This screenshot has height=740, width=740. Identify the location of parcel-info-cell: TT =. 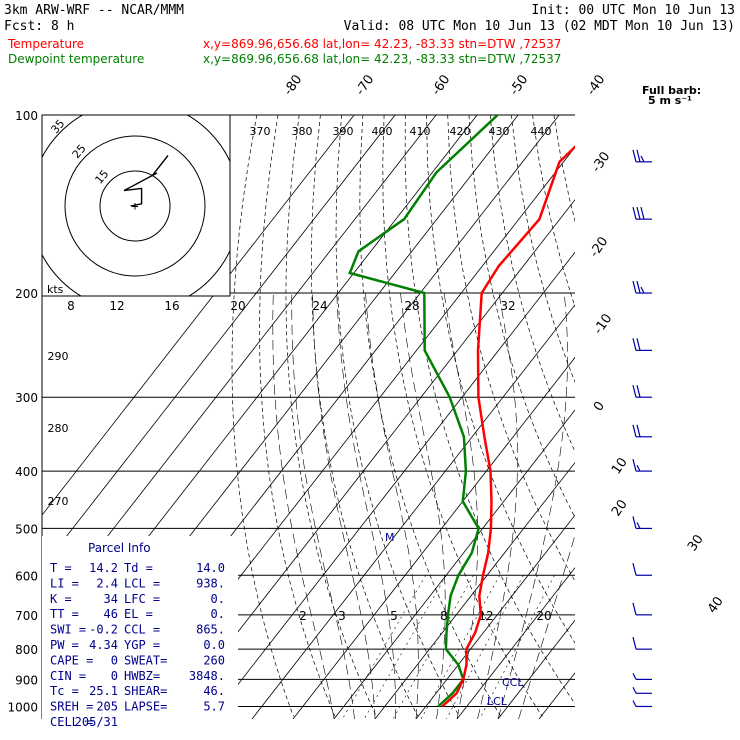
(64, 614).